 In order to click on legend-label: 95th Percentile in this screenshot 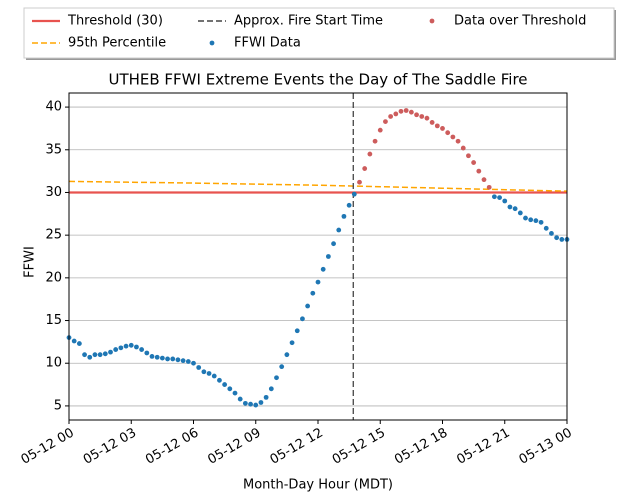, I will do `click(117, 43)`.